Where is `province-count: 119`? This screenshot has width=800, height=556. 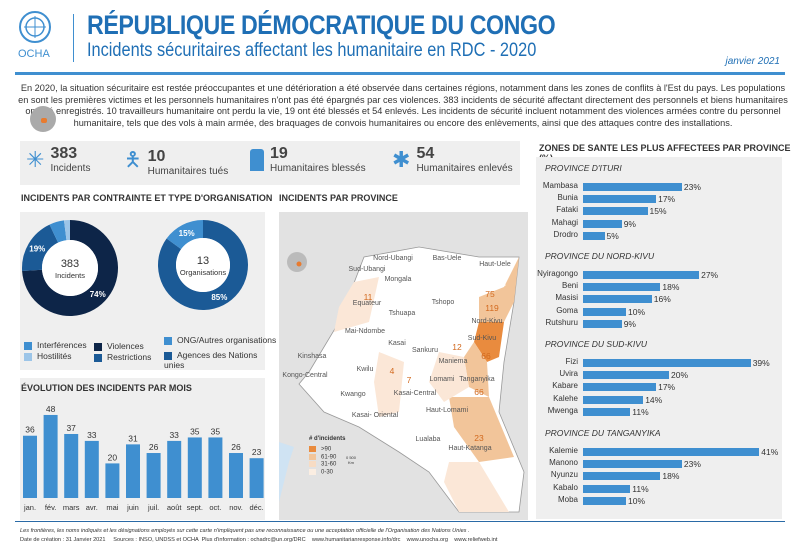 province-count: 119 is located at coordinates (492, 308).